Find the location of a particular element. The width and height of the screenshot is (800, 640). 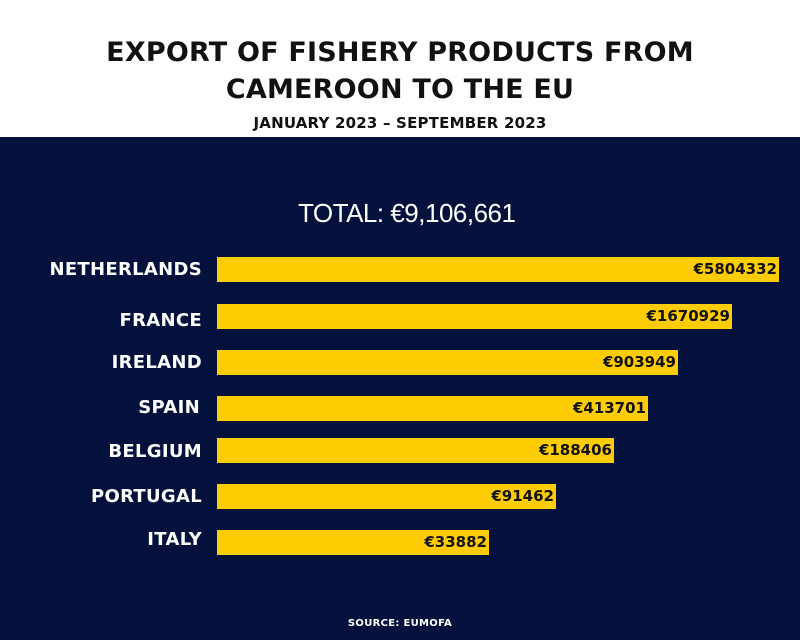

bar-value: €1670929 is located at coordinates (688, 316).